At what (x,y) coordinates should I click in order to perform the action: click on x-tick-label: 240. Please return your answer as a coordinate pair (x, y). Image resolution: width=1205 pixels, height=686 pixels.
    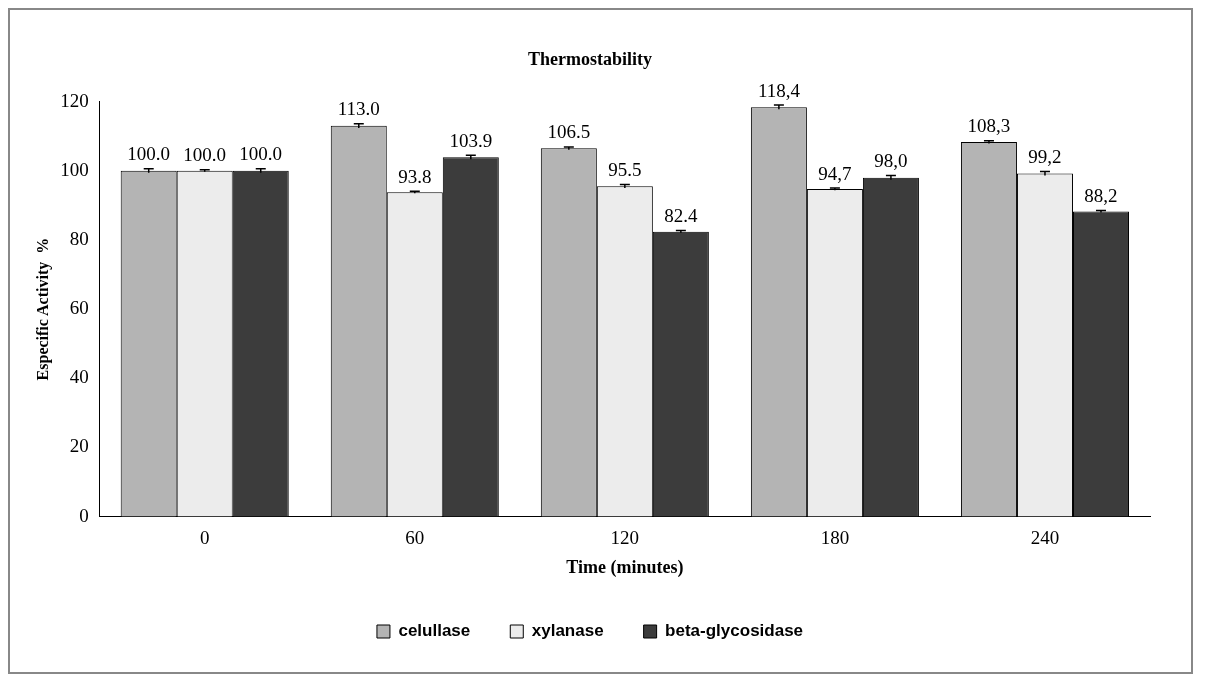
    Looking at the image, I should click on (1045, 537).